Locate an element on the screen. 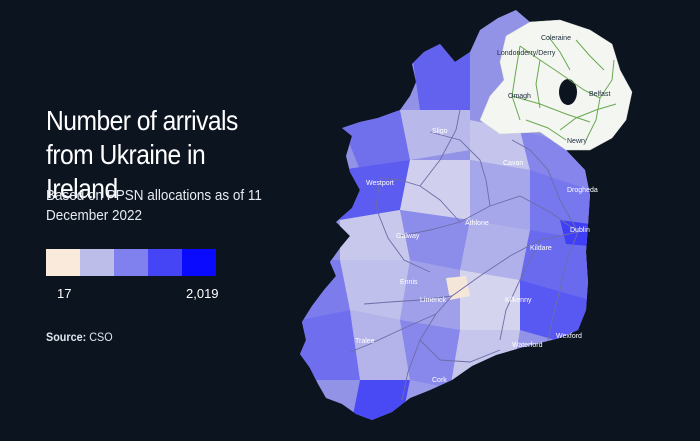 This screenshot has width=700, height=441. color-legend is located at coordinates (131, 262).